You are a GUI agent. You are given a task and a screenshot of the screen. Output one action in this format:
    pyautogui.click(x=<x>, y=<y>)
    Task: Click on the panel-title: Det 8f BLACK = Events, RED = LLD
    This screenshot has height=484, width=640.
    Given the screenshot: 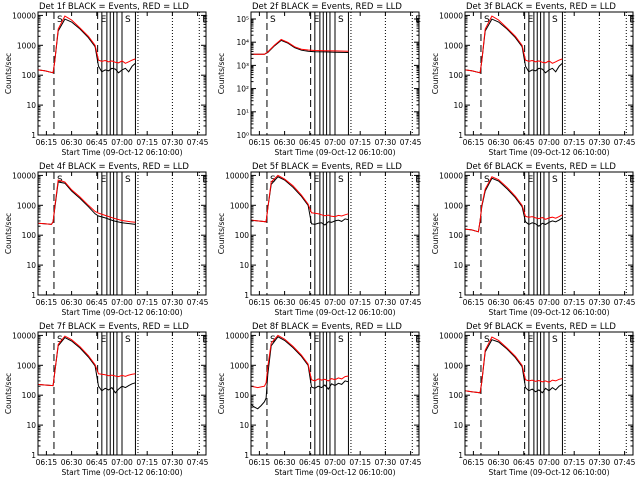 What is the action you would take?
    pyautogui.click(x=327, y=327)
    